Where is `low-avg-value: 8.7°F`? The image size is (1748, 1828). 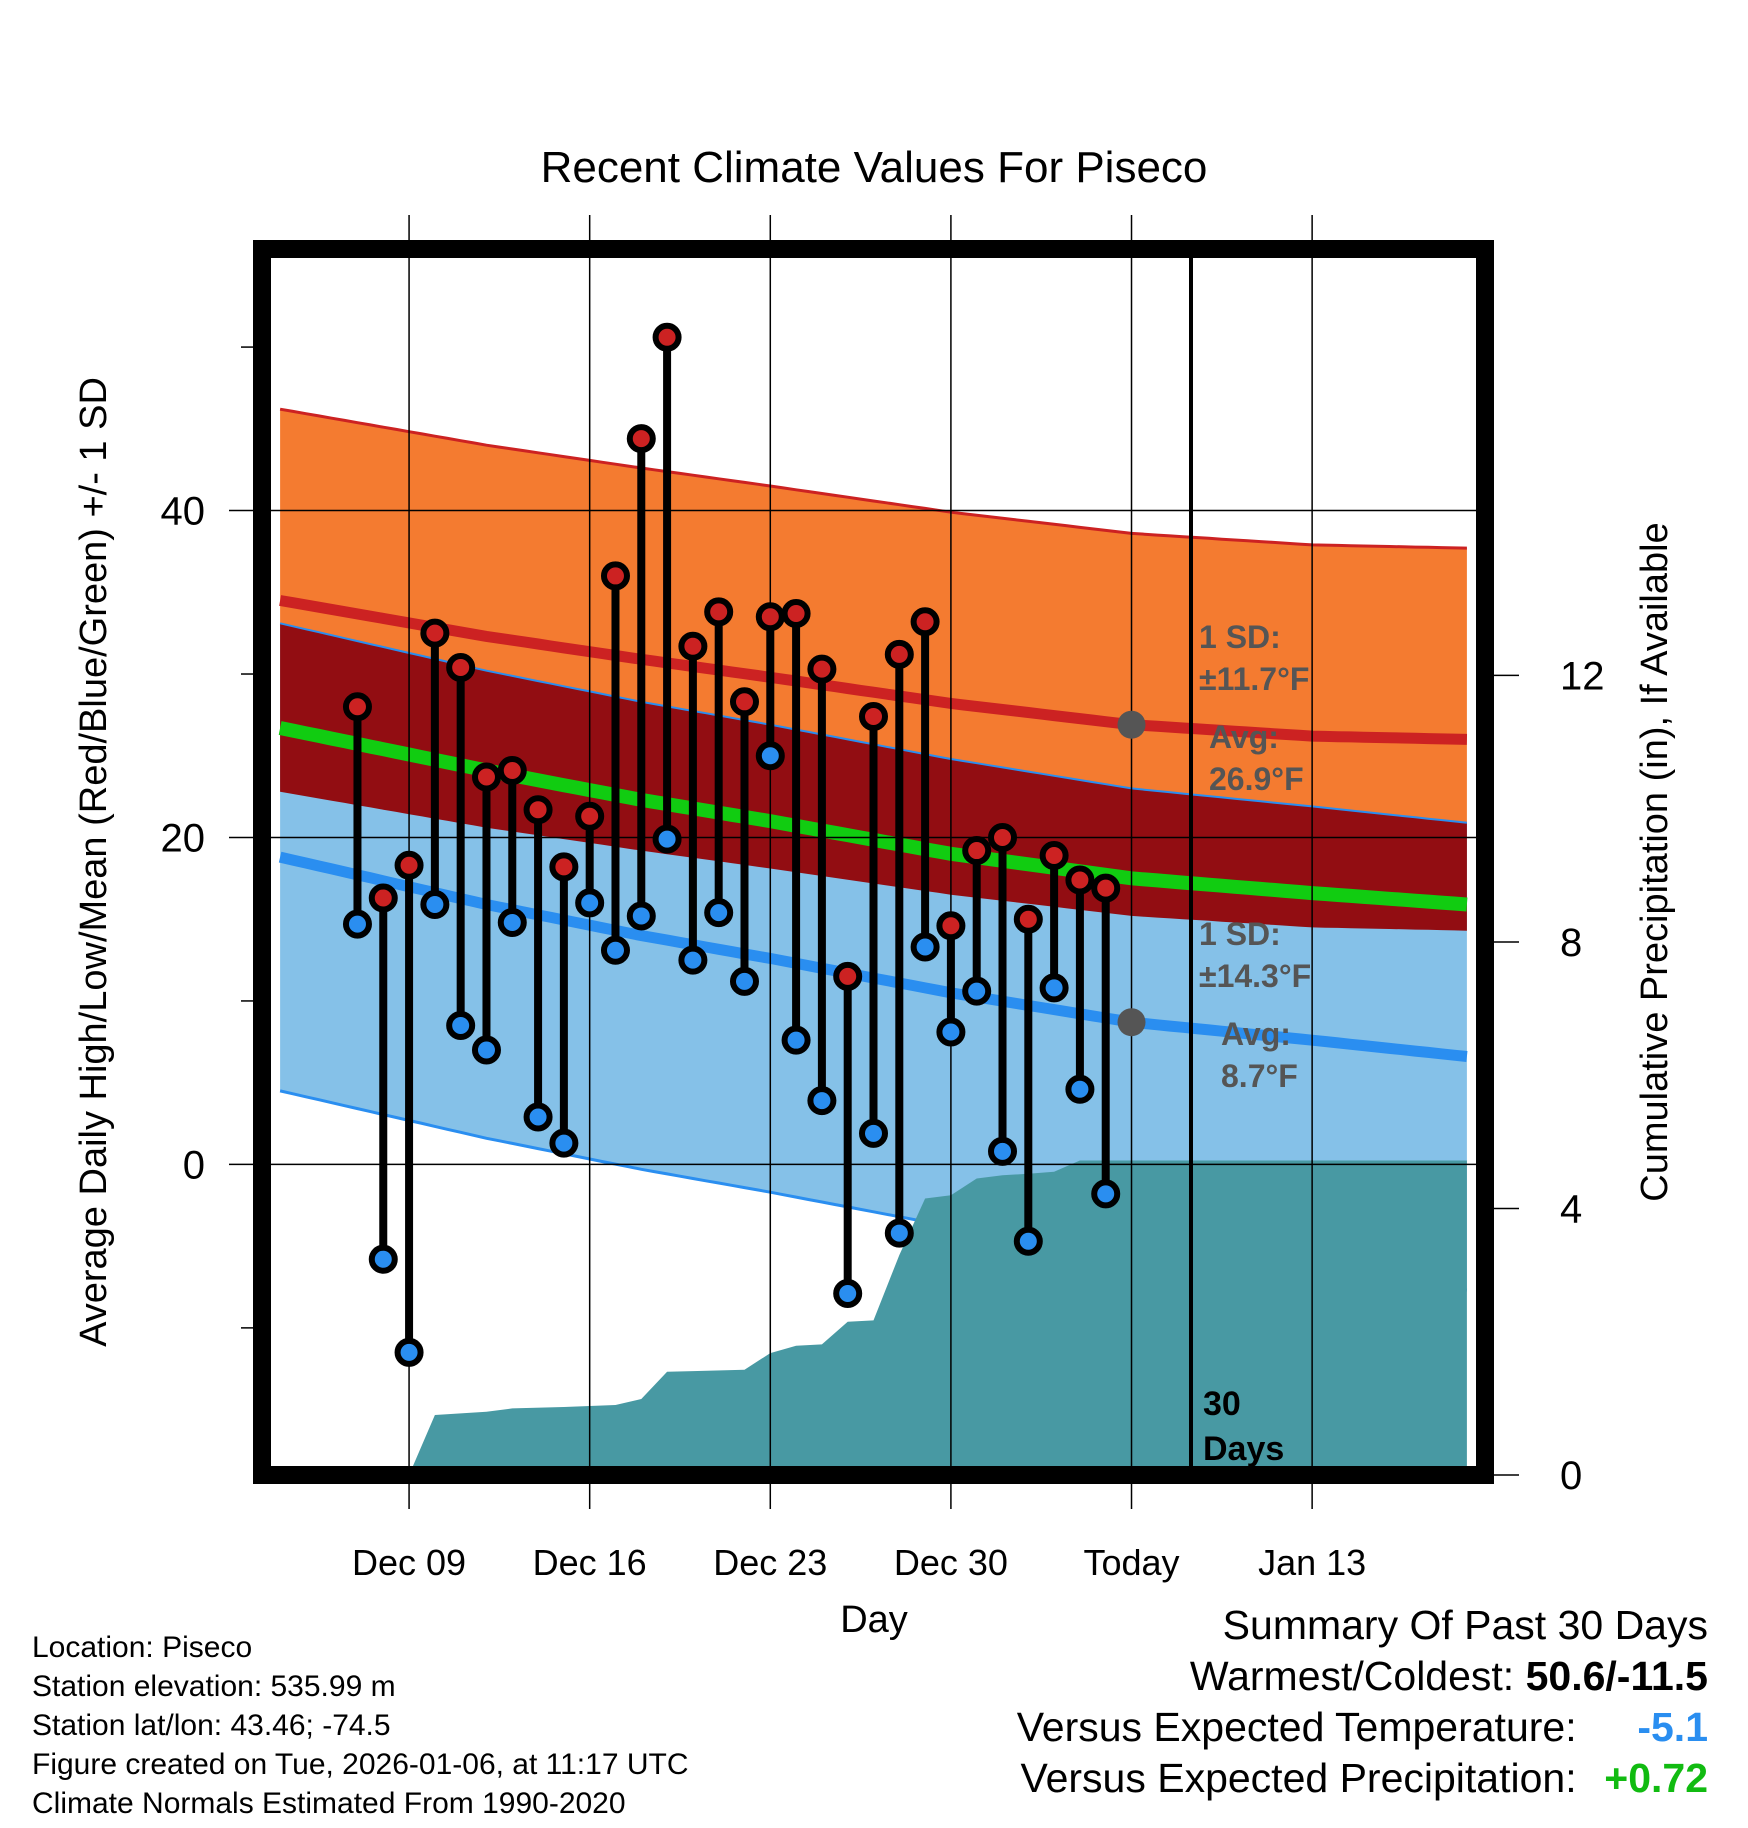 low-avg-value: 8.7°F is located at coordinates (1259, 1076).